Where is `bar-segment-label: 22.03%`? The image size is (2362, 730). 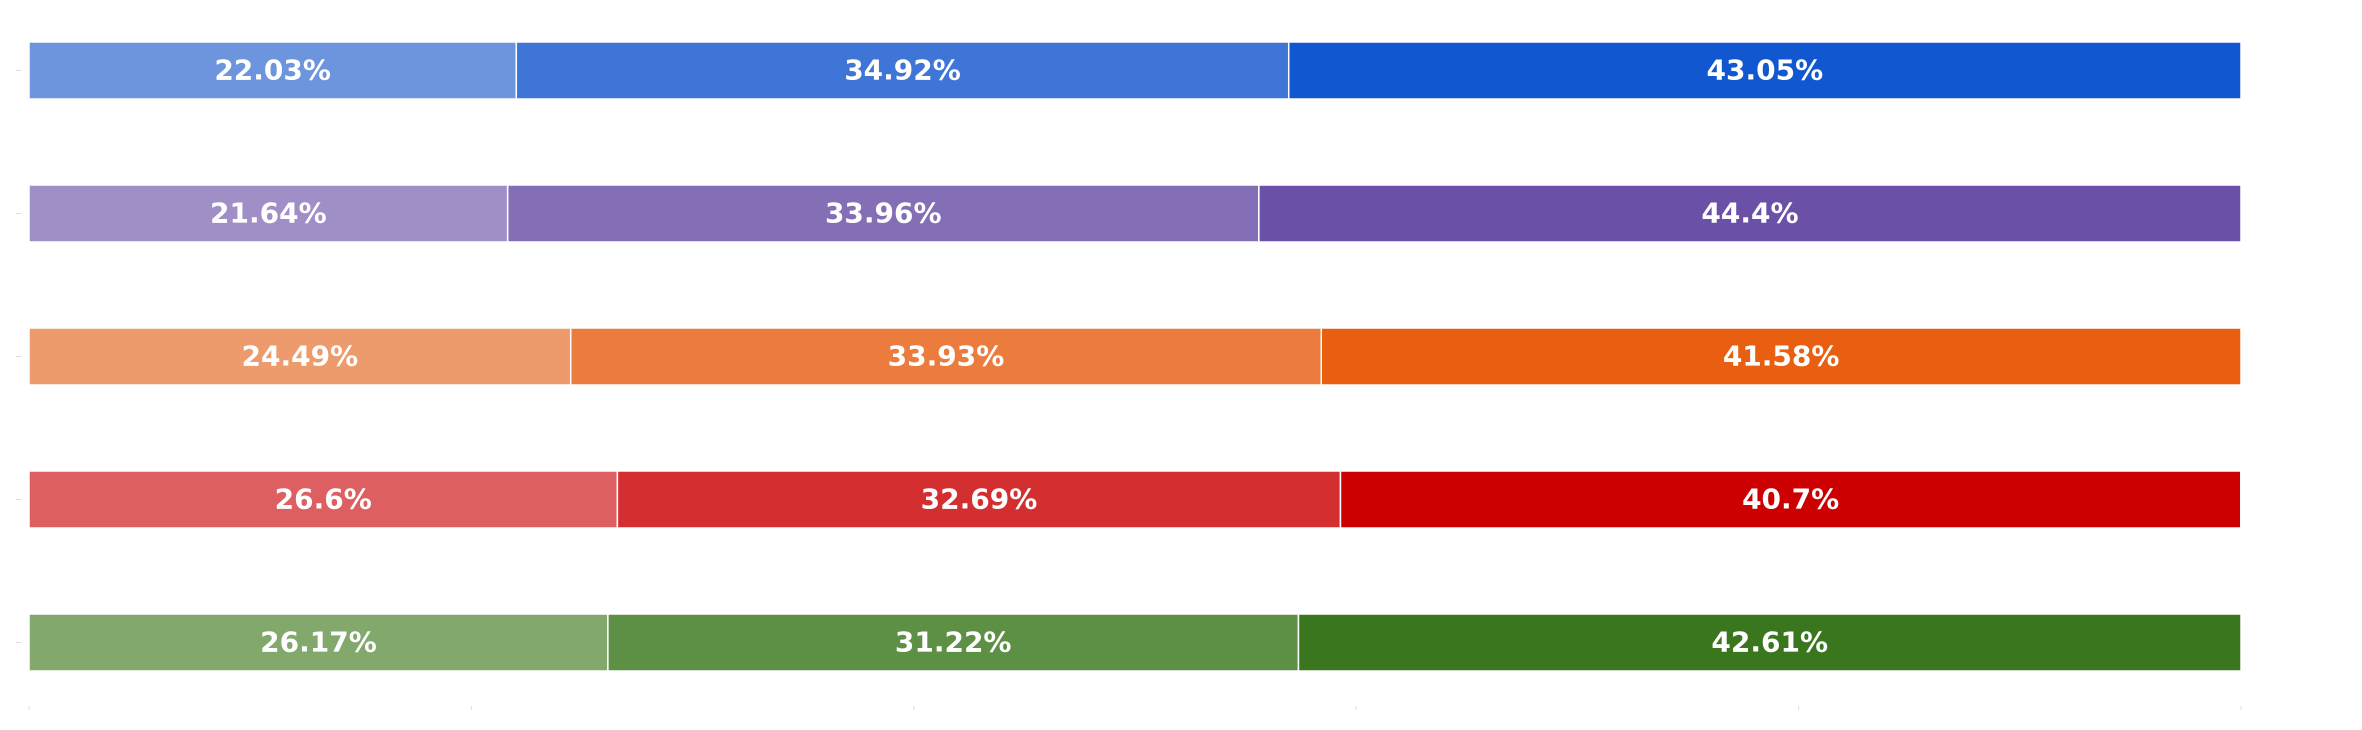
bar-segment-label: 22.03% is located at coordinates (272, 70).